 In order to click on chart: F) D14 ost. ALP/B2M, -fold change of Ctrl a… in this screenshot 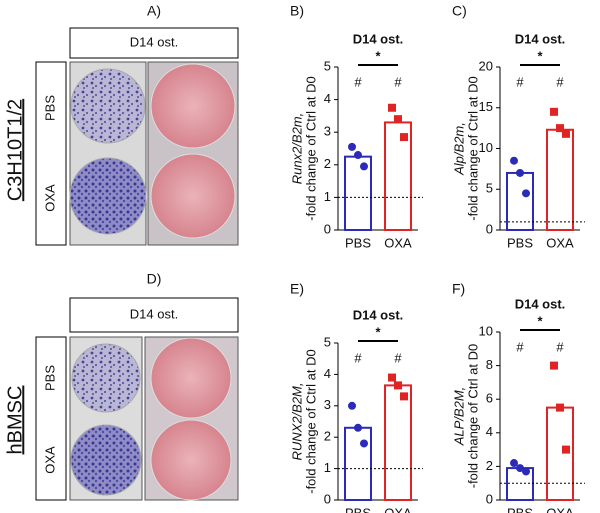, I will do `click(518, 397)`.